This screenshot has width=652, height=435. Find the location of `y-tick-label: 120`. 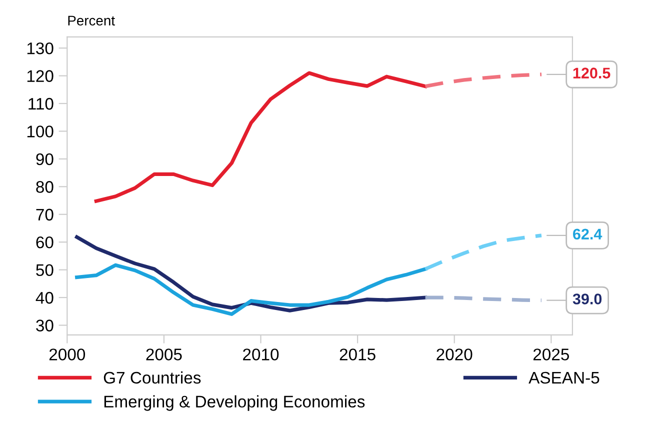

y-tick-label: 120 is located at coordinates (40, 76).